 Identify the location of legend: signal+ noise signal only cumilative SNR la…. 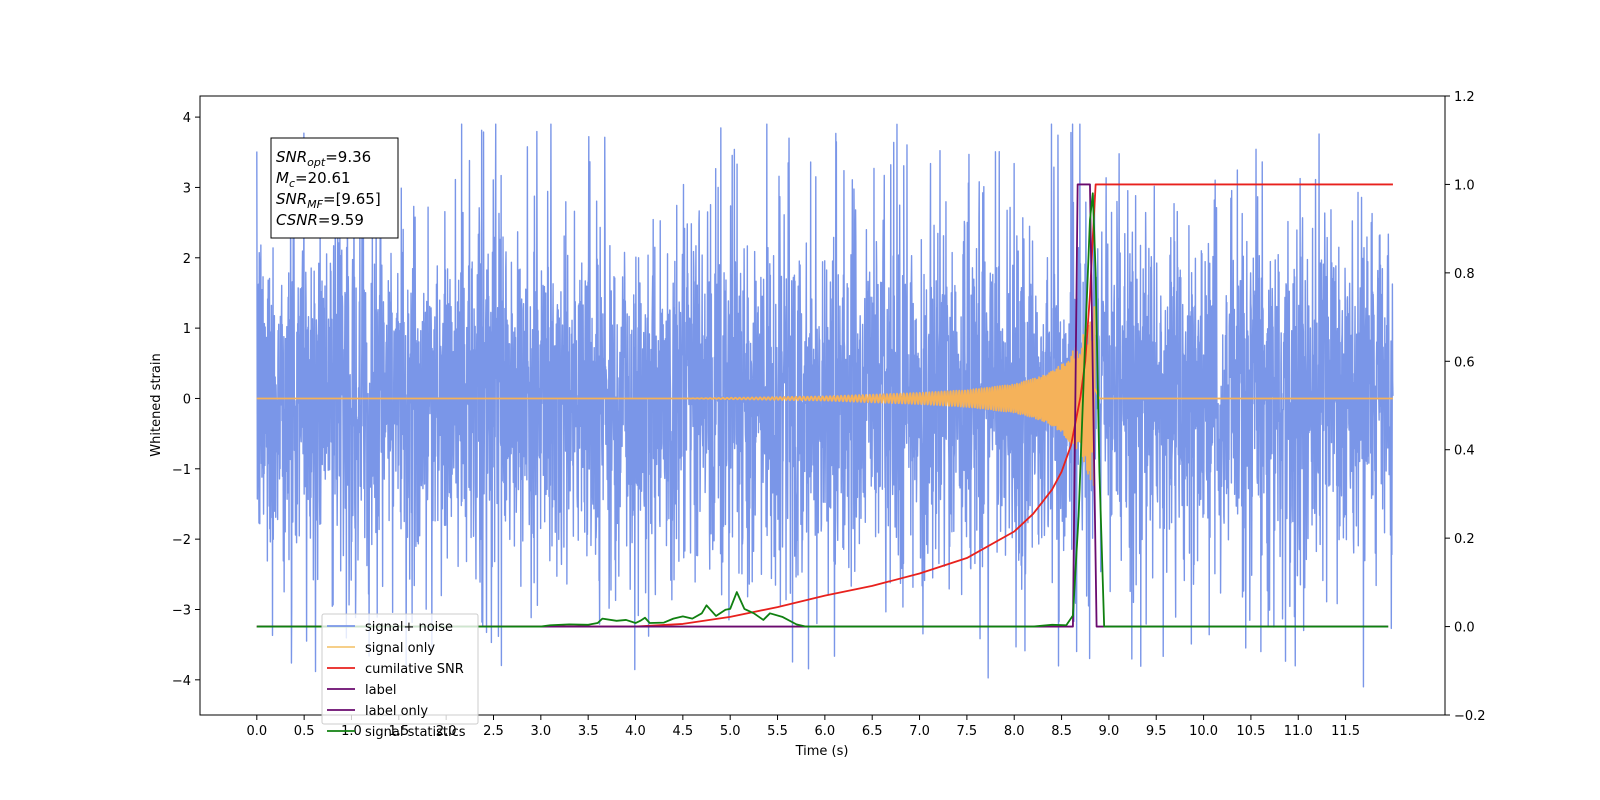
(400, 676).